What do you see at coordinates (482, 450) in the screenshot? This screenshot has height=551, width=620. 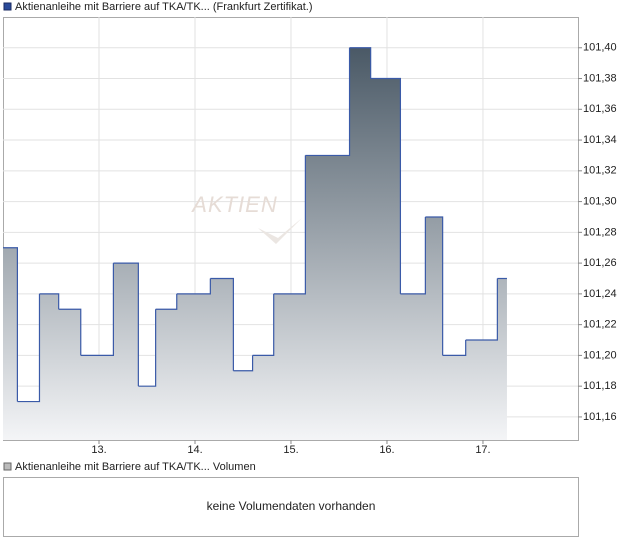 I see `x-tick-label: 17.` at bounding box center [482, 450].